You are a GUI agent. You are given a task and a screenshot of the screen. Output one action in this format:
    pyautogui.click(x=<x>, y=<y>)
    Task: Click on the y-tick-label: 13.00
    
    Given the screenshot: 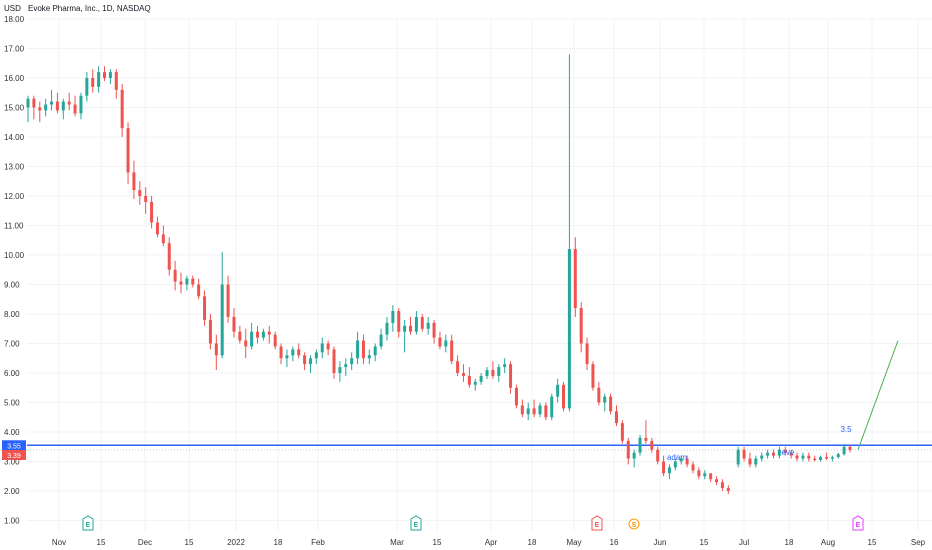 What is the action you would take?
    pyautogui.click(x=14, y=167)
    